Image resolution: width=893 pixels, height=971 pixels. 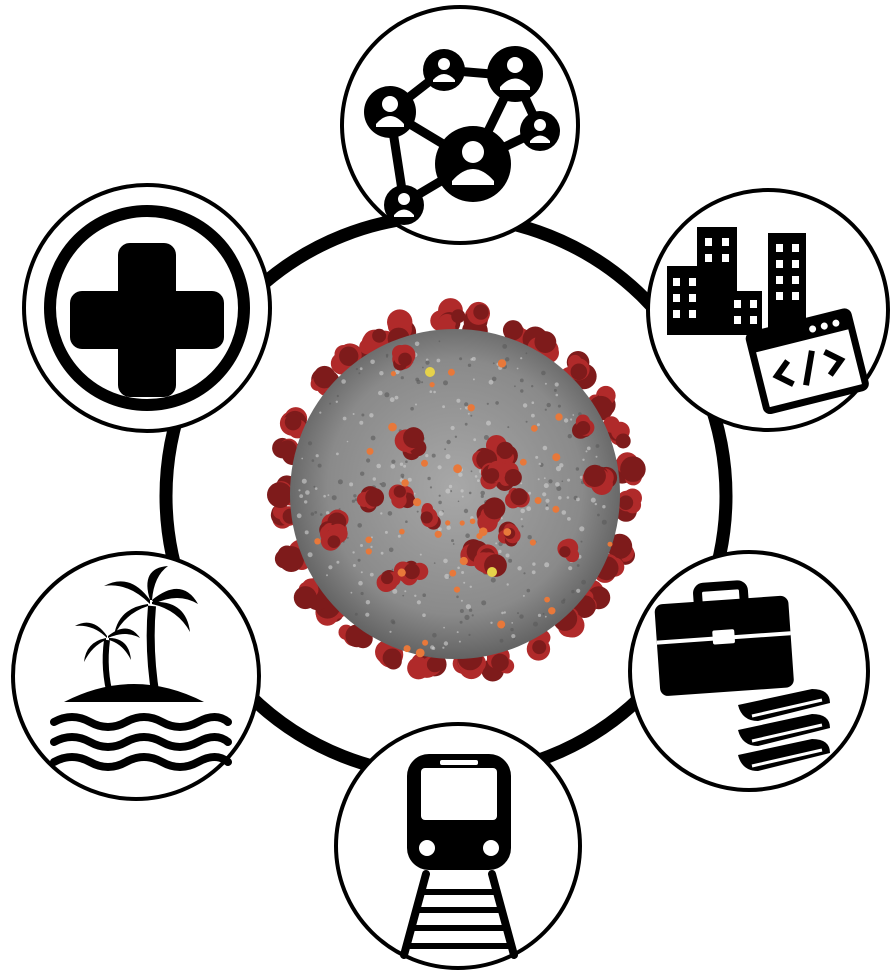 What do you see at coordinates (459, 856) in the screenshot?
I see `train-icon` at bounding box center [459, 856].